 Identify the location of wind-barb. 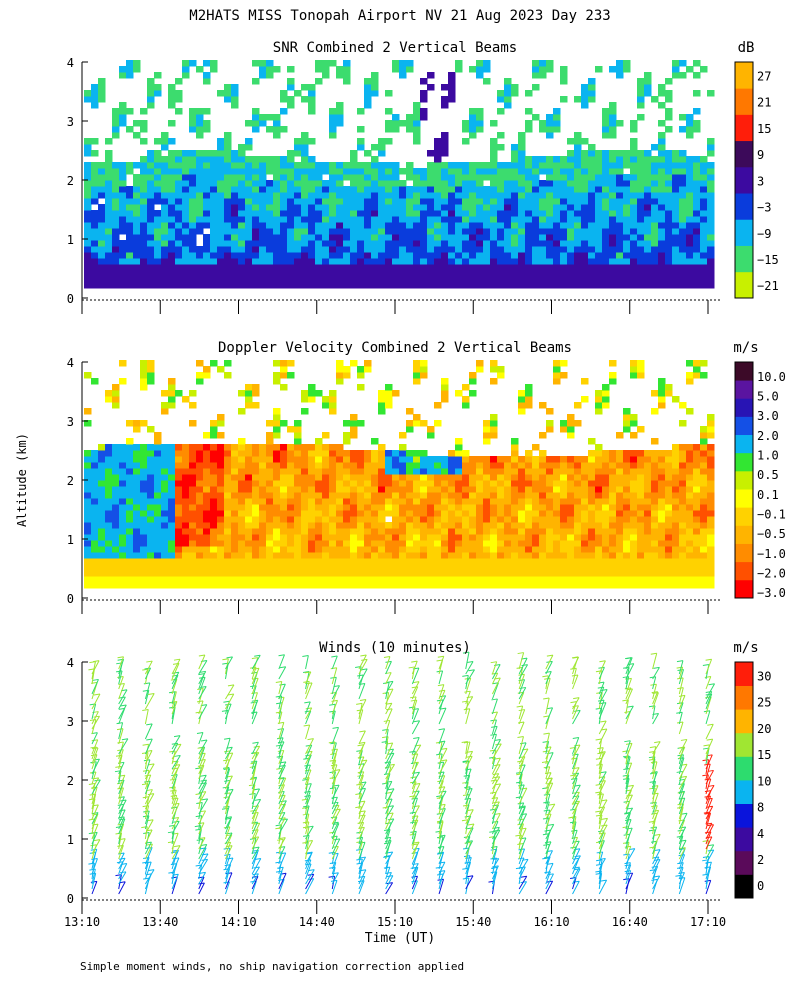
(121, 831).